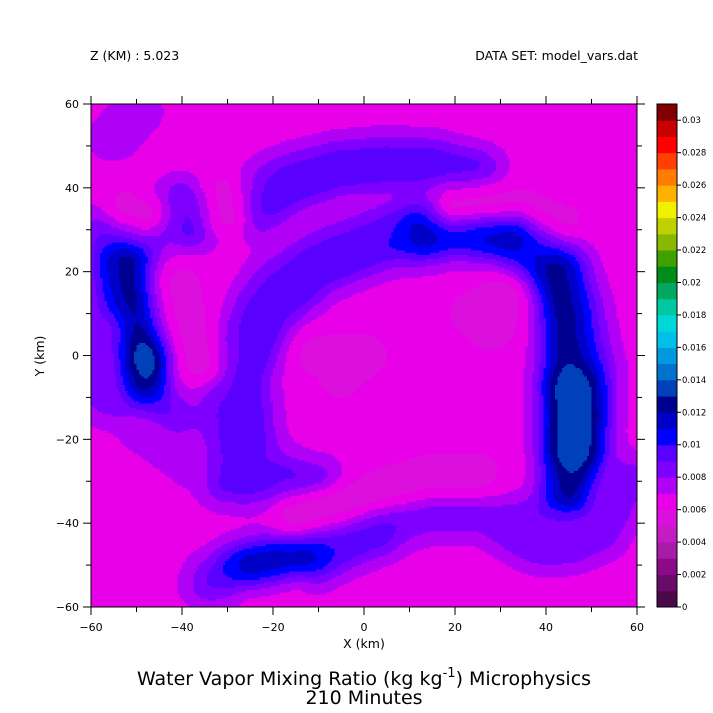 Image resolution: width=713 pixels, height=713 pixels. What do you see at coordinates (72, 188) in the screenshot?
I see `y-tick-label: 40` at bounding box center [72, 188].